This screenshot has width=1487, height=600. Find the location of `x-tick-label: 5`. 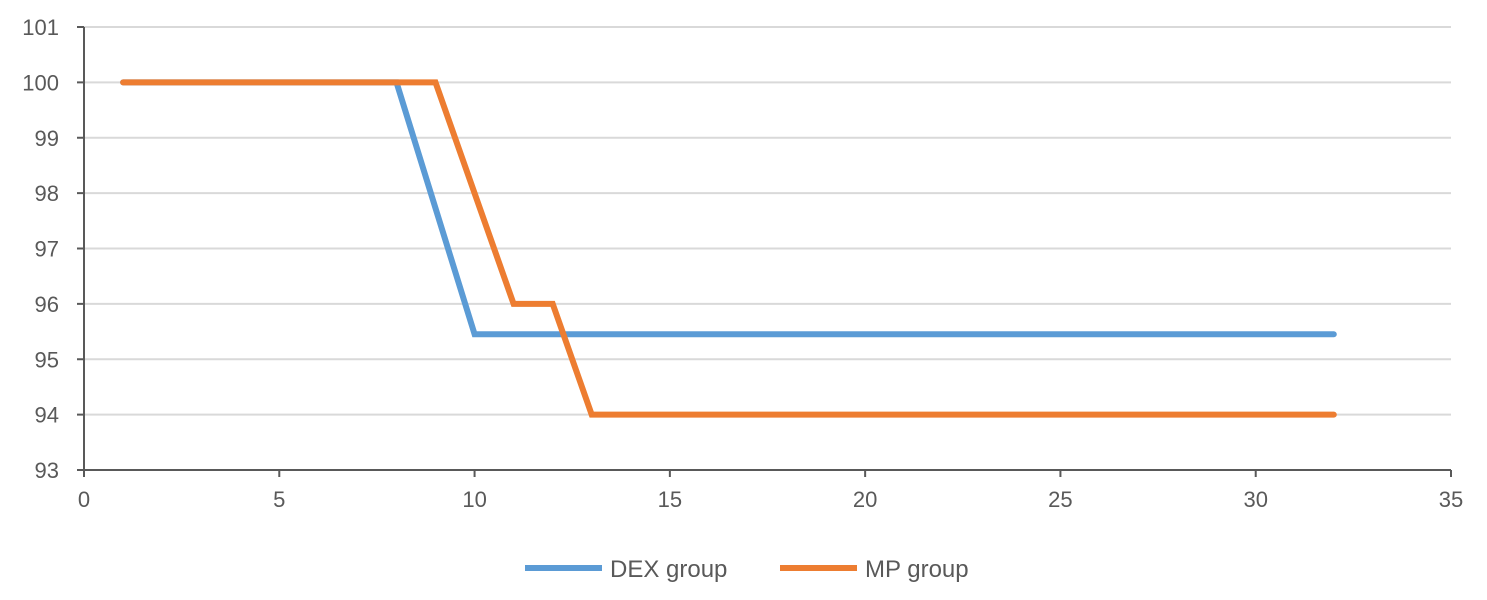

x-tick-label: 5 is located at coordinates (279, 499).